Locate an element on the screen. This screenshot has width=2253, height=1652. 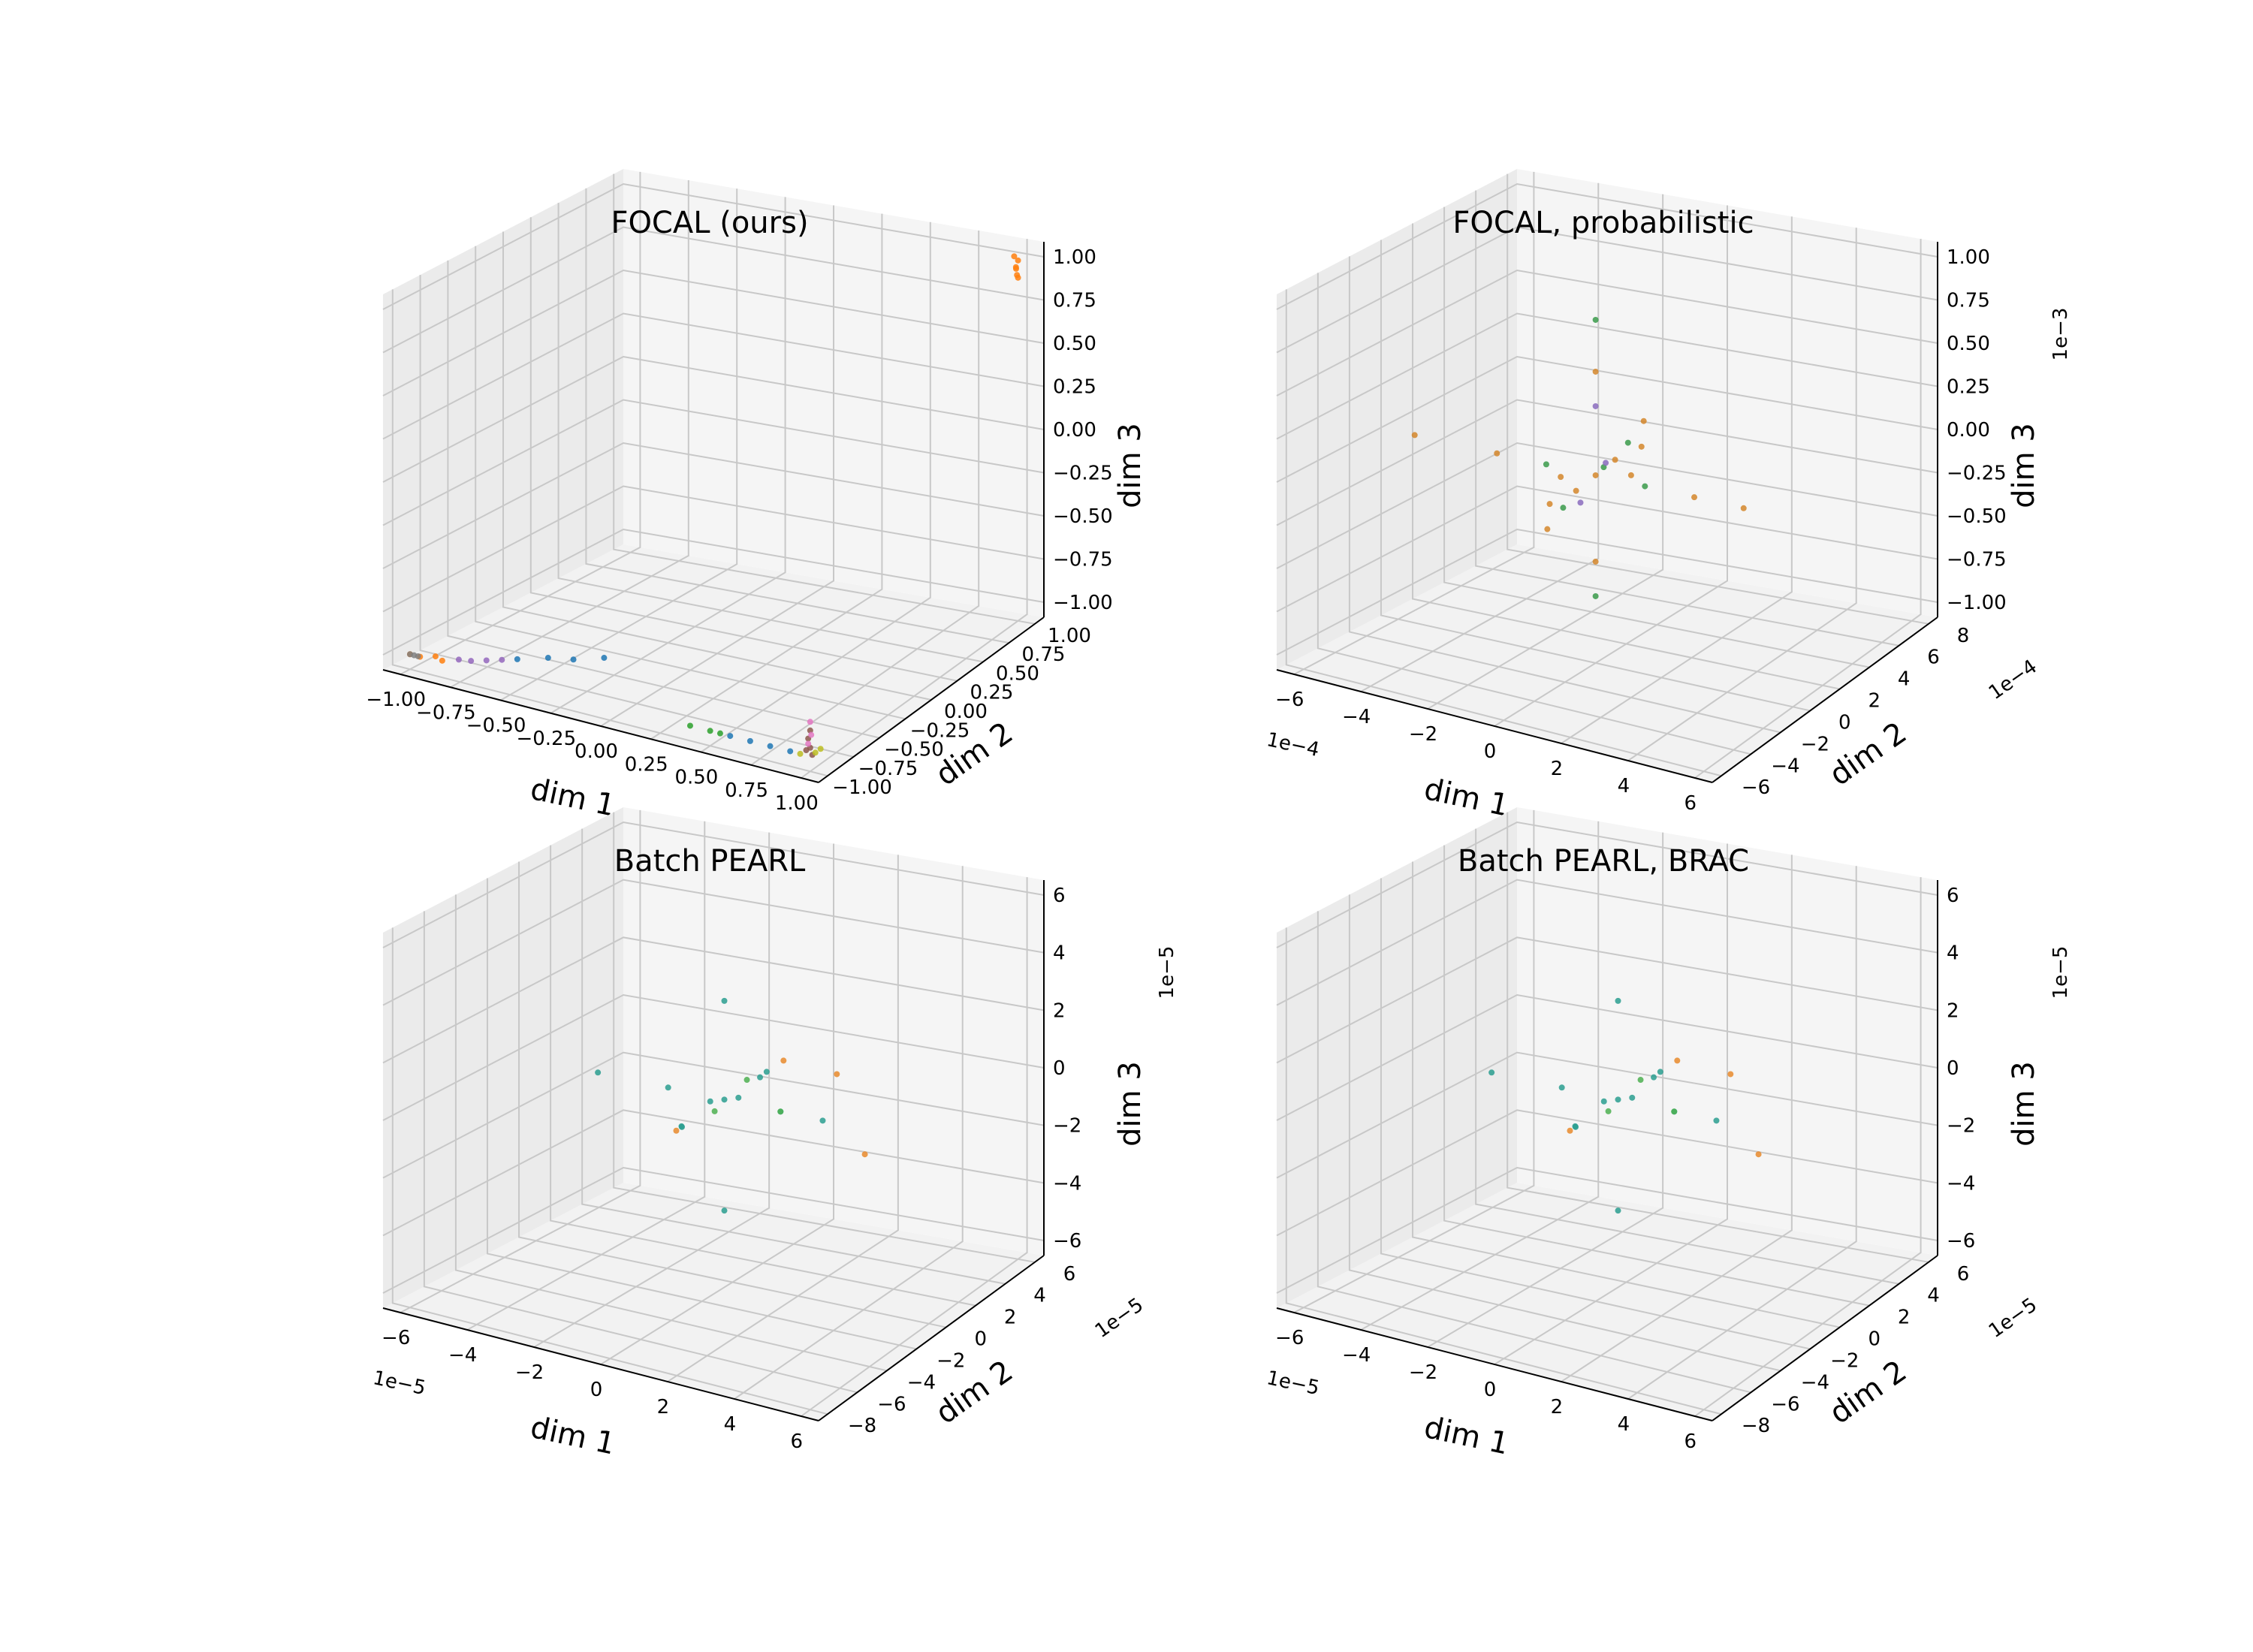
y-tick-label: 4 is located at coordinates (1934, 1296).